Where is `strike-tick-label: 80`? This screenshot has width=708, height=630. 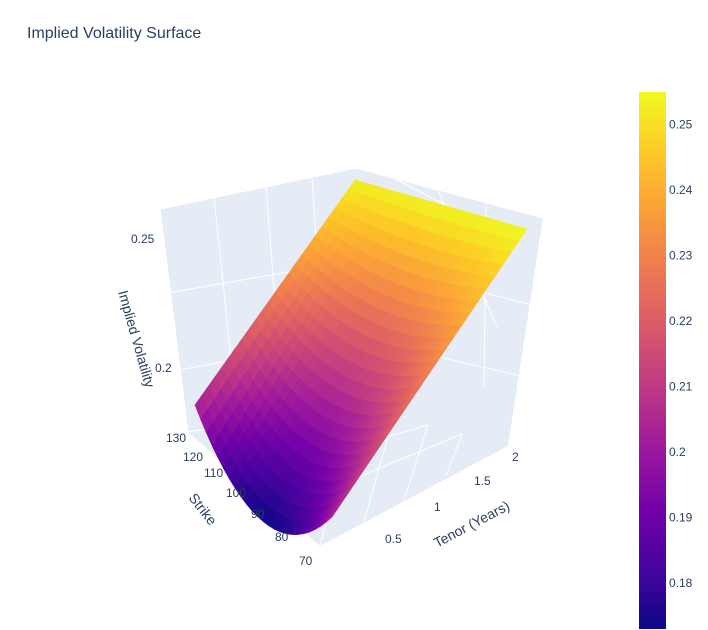
strike-tick-label: 80 is located at coordinates (282, 537).